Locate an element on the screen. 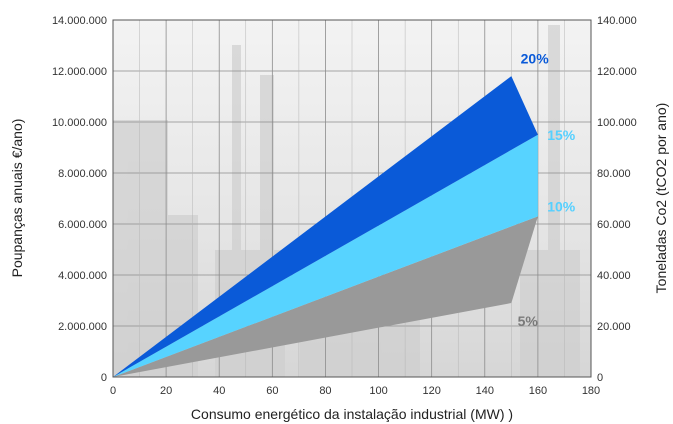 The image size is (673, 424). x-tick-label: 140 is located at coordinates (485, 391).